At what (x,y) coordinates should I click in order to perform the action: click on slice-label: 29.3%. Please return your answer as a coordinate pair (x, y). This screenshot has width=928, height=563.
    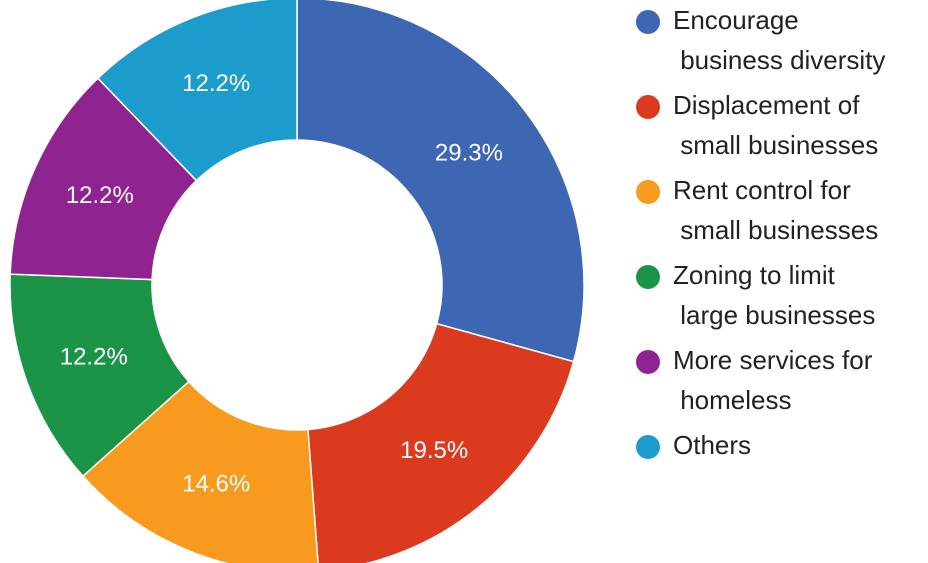
    Looking at the image, I should click on (469, 153).